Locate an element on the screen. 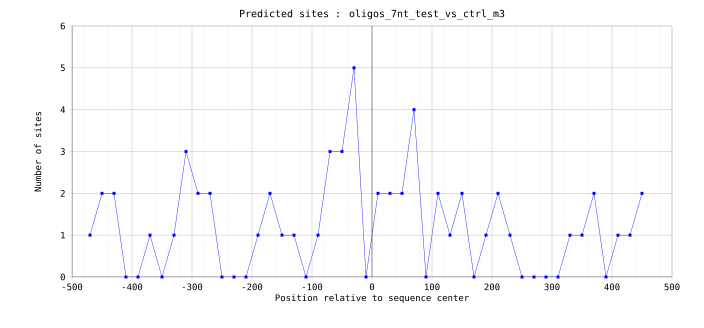 This screenshot has height=328, width=704. x-tick-label: -400 is located at coordinates (132, 287).